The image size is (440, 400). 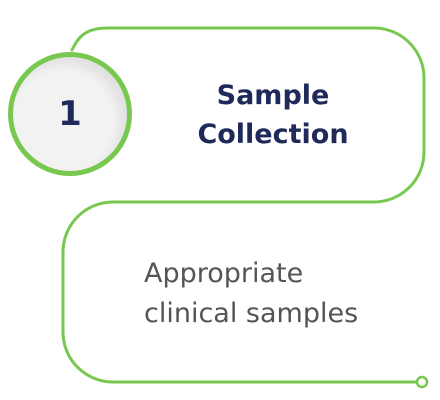 What do you see at coordinates (422, 382) in the screenshot?
I see `connector-end-dot` at bounding box center [422, 382].